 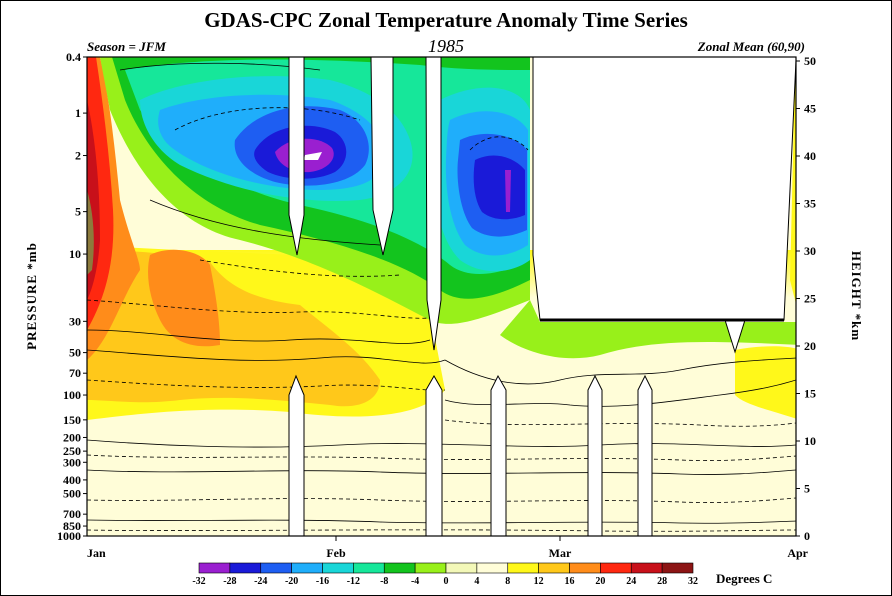 I want to click on hot-core-peak, so click(x=90, y=232).